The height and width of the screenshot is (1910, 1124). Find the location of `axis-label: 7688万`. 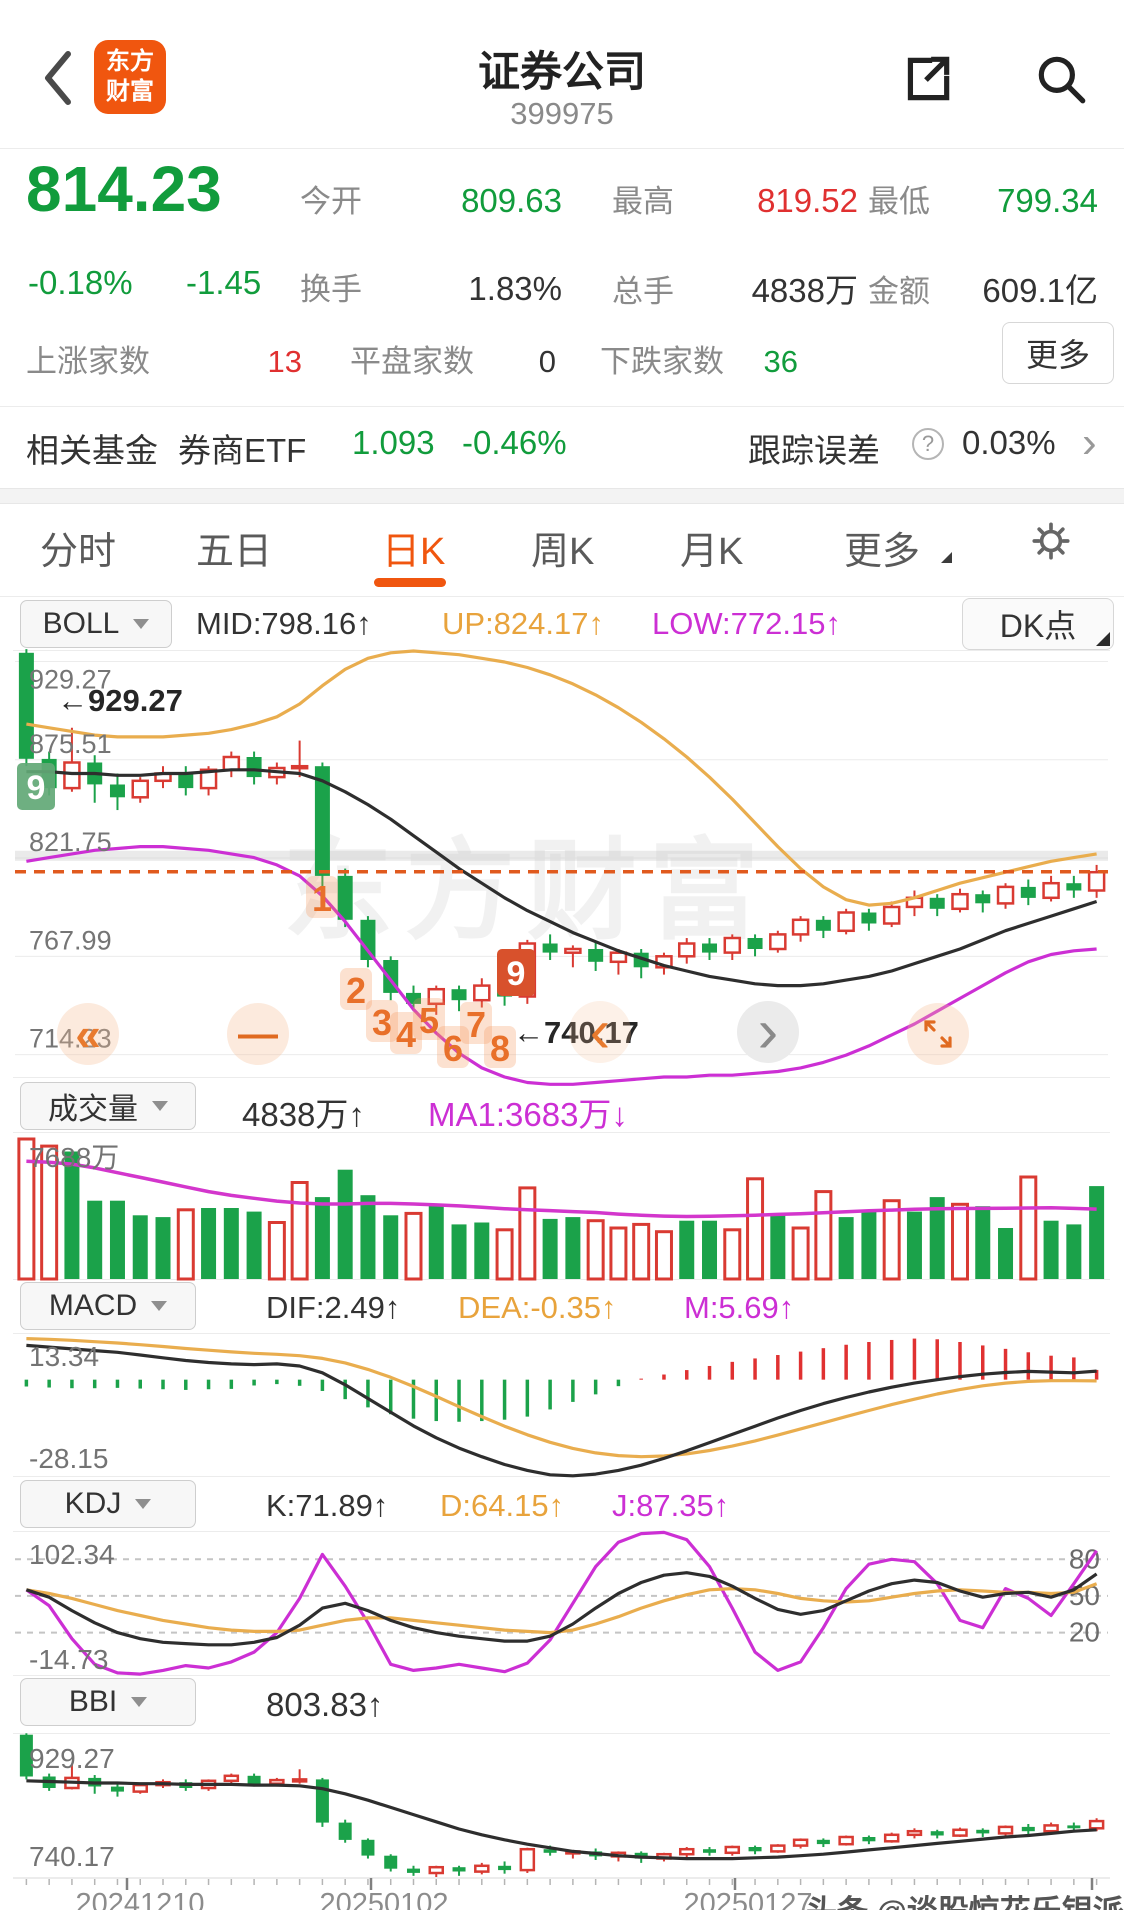

axis-label: 7688万 is located at coordinates (74, 1157).